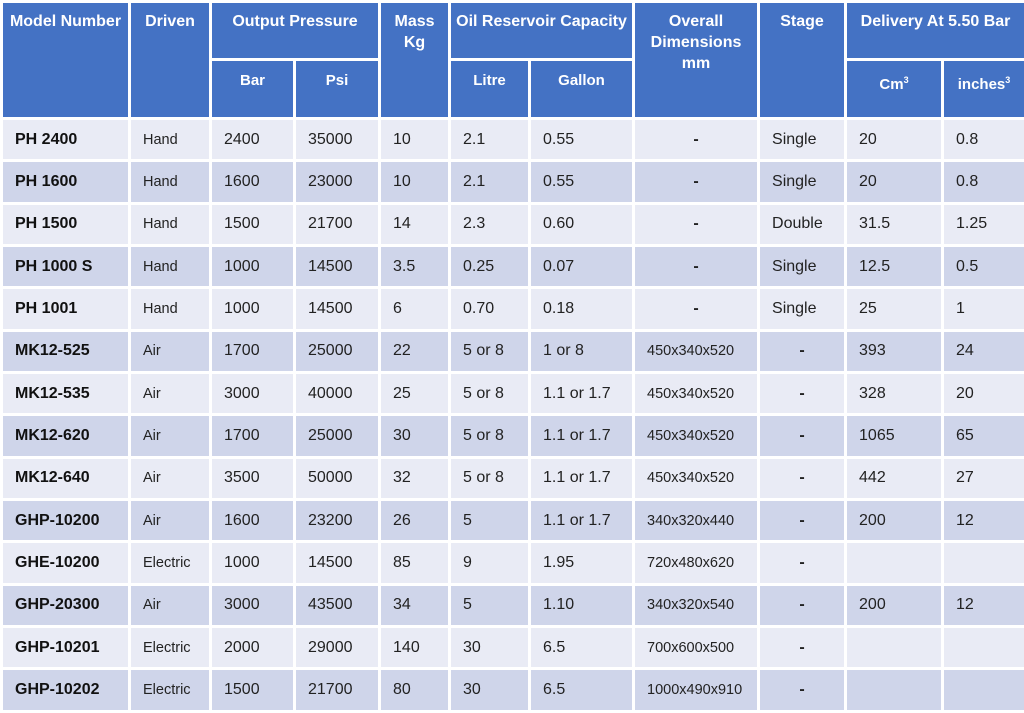  What do you see at coordinates (337, 478) in the screenshot?
I see `cell-pressure-psi: 50000` at bounding box center [337, 478].